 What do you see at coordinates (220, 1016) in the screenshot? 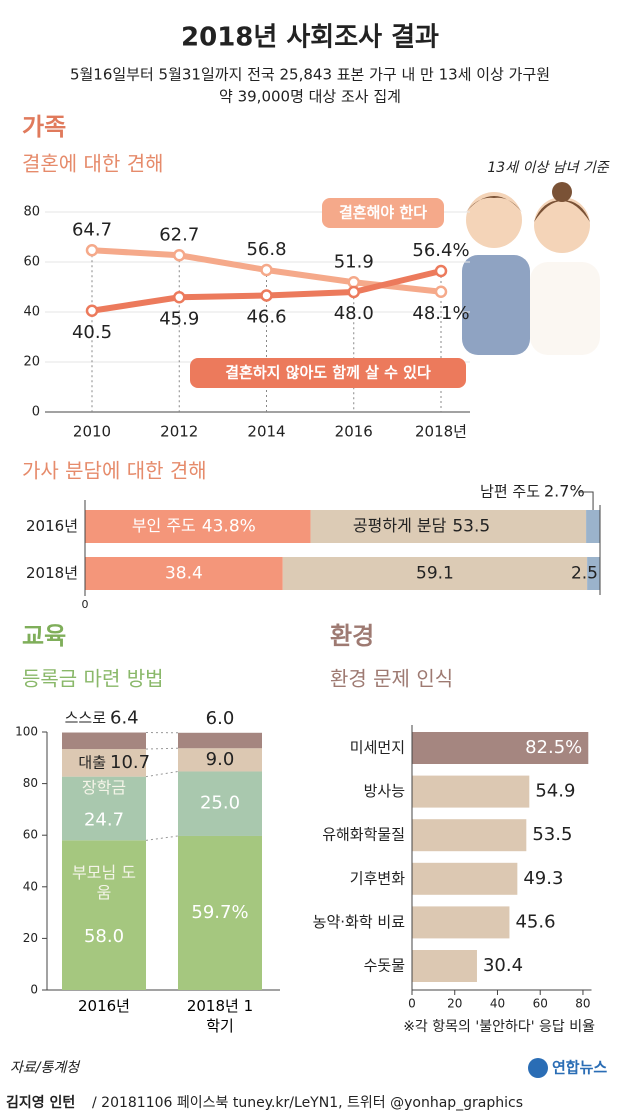
I see `x-tick-label: 2018년 1학기` at bounding box center [220, 1016].